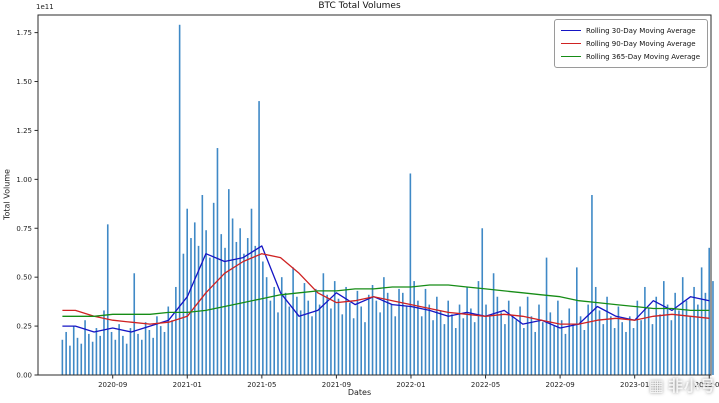 This screenshot has width=719, height=403. Describe the element at coordinates (410, 385) in the screenshot. I see `x-tick-label: 2022-01` at that location.